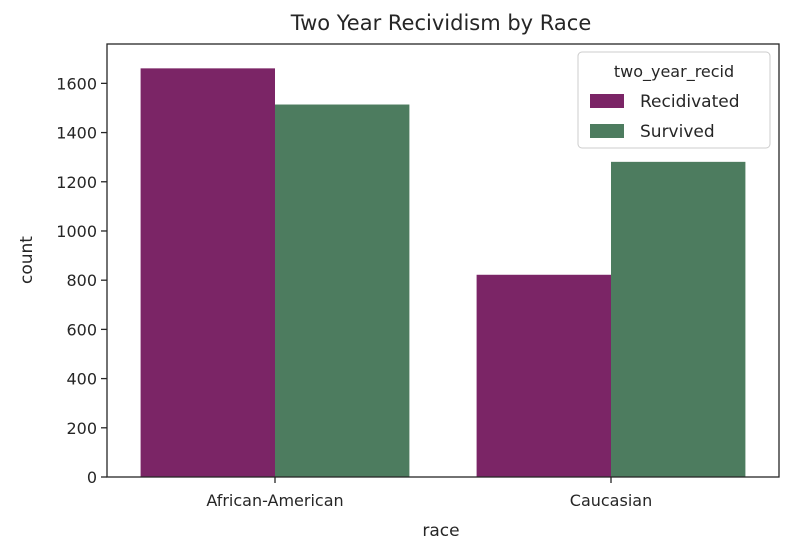 The height and width of the screenshot is (558, 806). I want to click on y-tick-label: 1400, so click(76, 133).